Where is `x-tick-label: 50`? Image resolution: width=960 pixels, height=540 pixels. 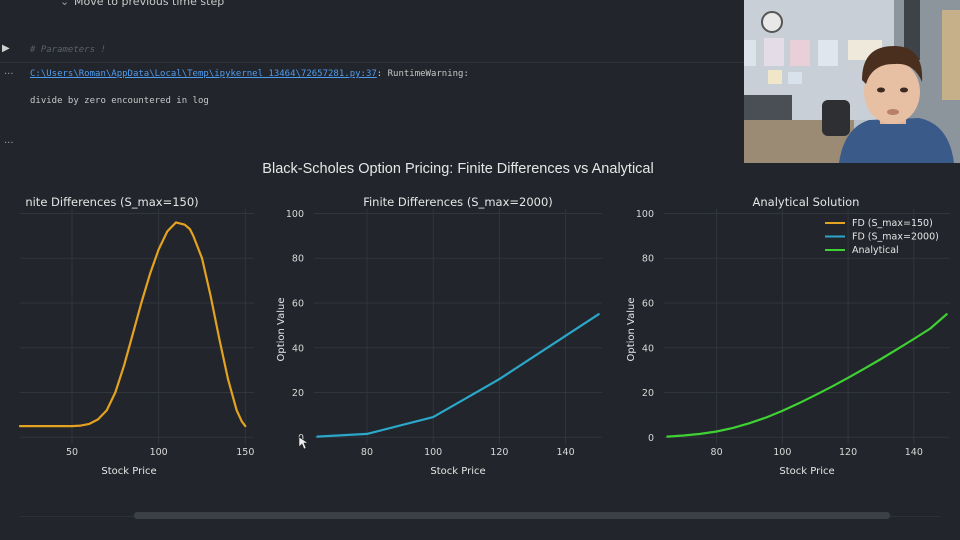 x-tick-label: 50 is located at coordinates (72, 452).